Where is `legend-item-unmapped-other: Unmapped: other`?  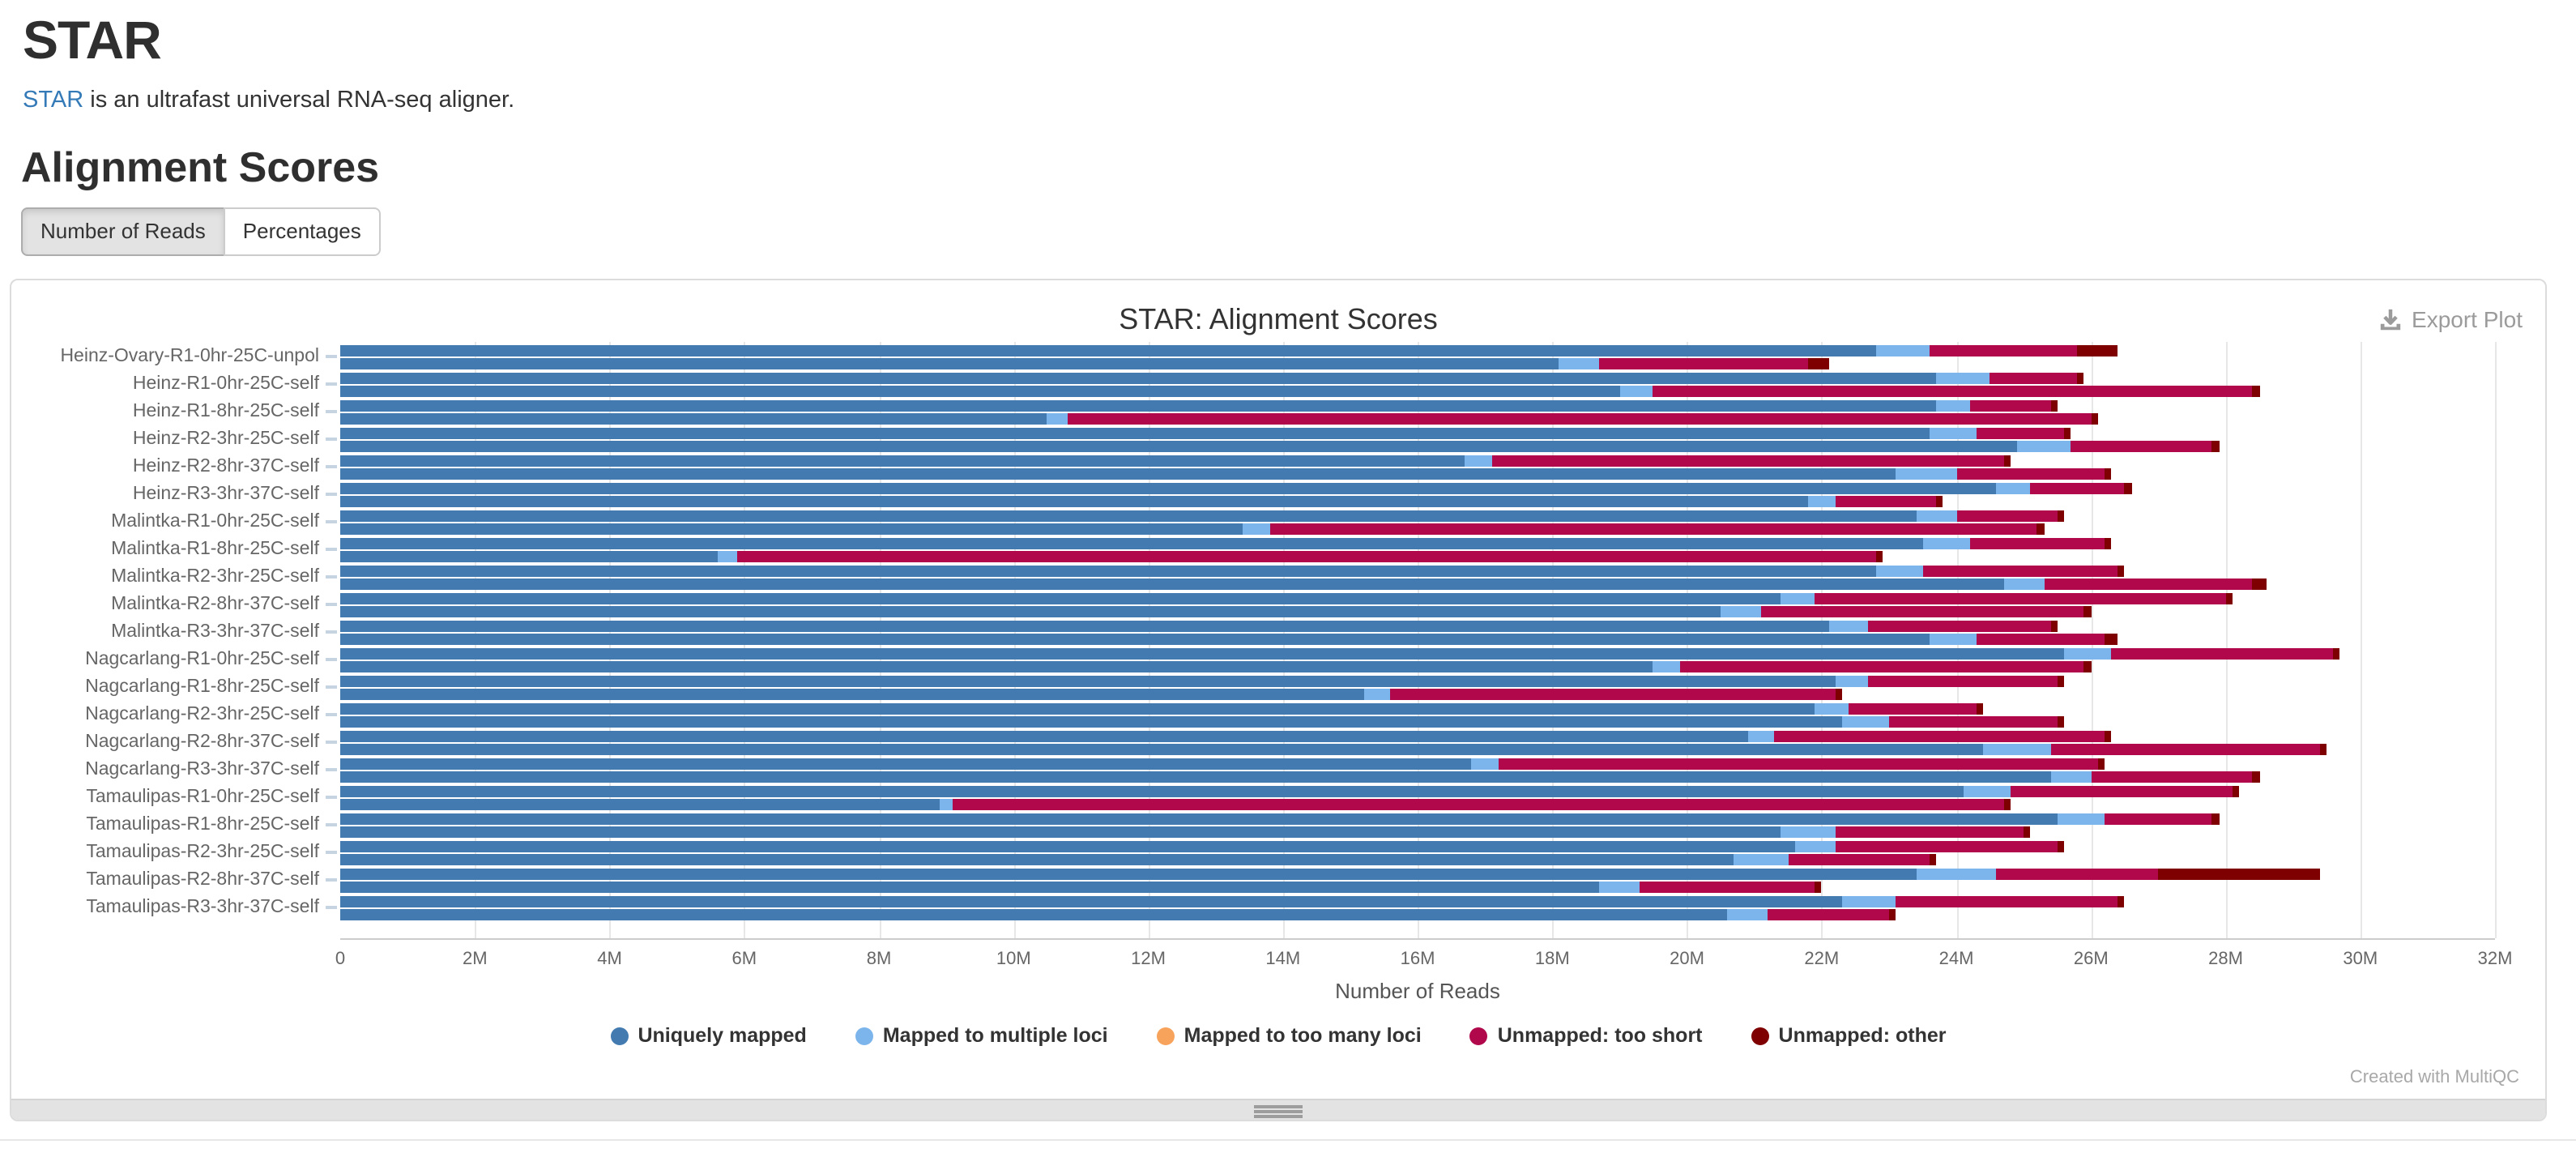 legend-item-unmapped-other: Unmapped: other is located at coordinates (1849, 1036).